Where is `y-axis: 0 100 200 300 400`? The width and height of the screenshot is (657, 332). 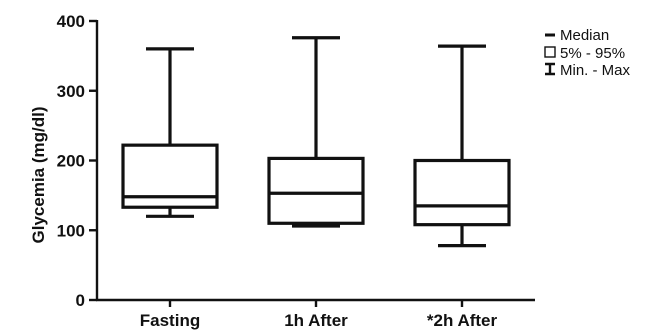 y-axis: 0 100 200 300 400 is located at coordinates (78, 161).